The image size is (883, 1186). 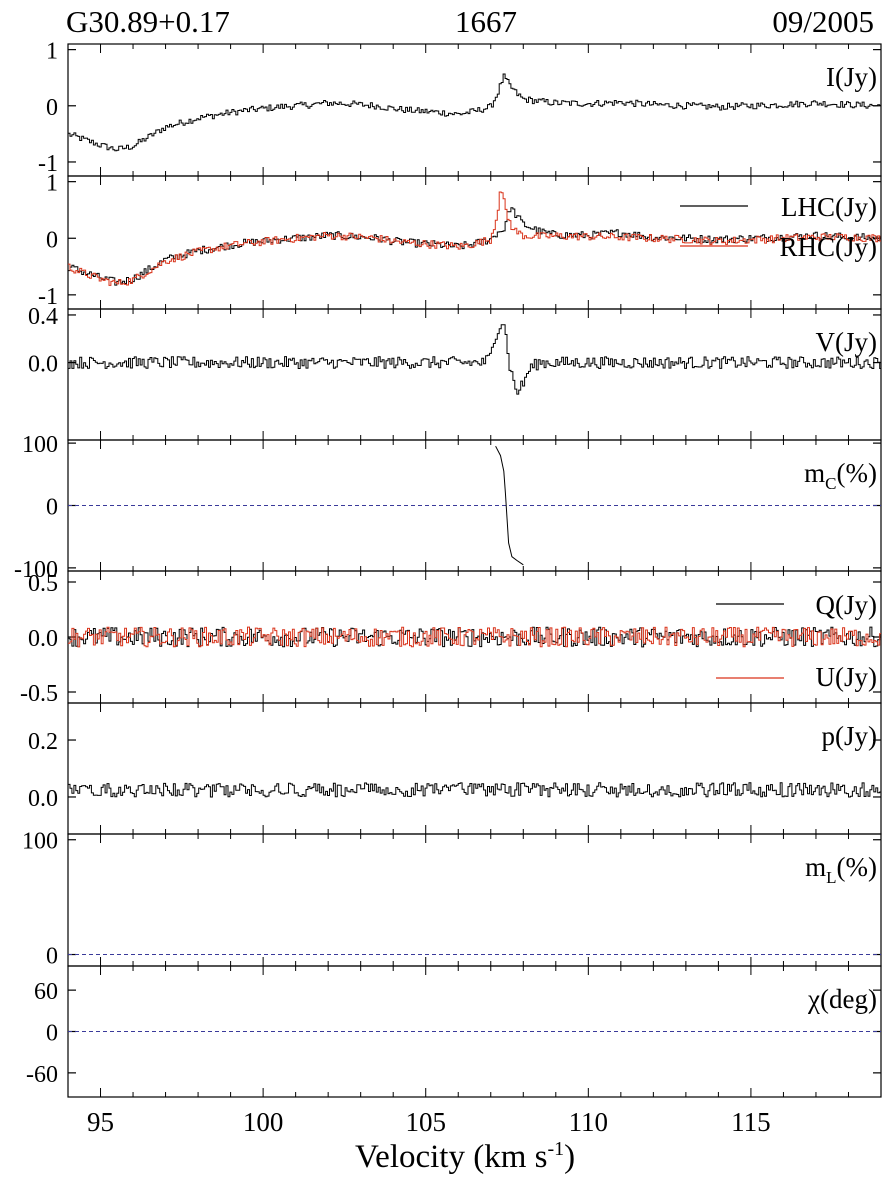 I want to click on panel-p: 0.0 0.2 p(Jy), so click(x=455, y=768).